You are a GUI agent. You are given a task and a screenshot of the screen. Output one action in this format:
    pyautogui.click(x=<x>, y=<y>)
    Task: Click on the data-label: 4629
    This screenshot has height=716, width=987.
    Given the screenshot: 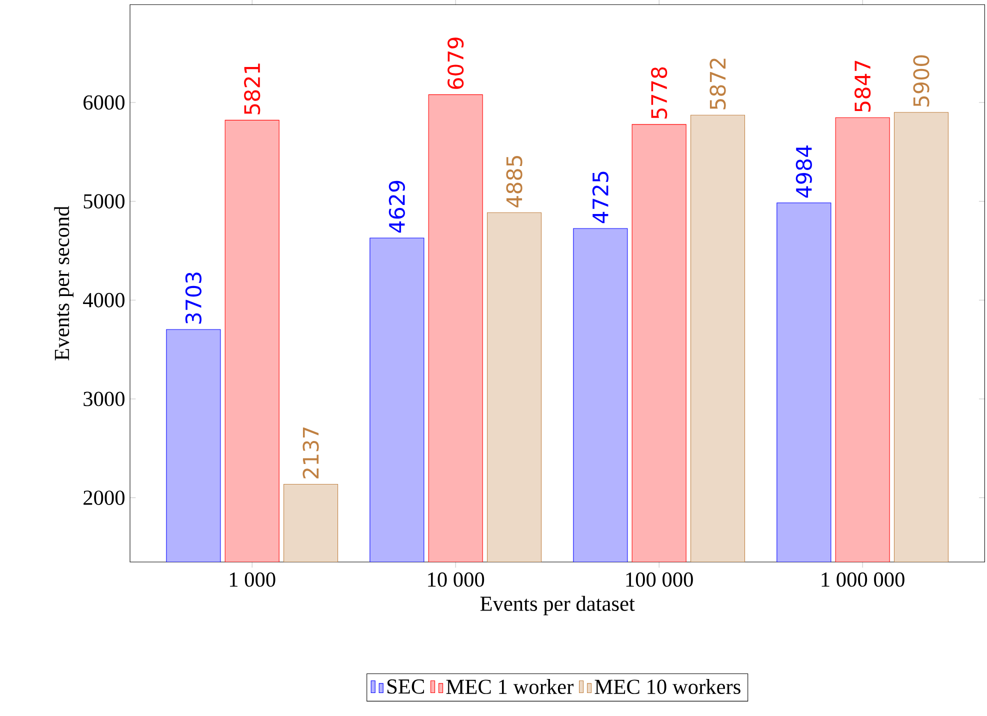 What is the action you would take?
    pyautogui.click(x=396, y=206)
    